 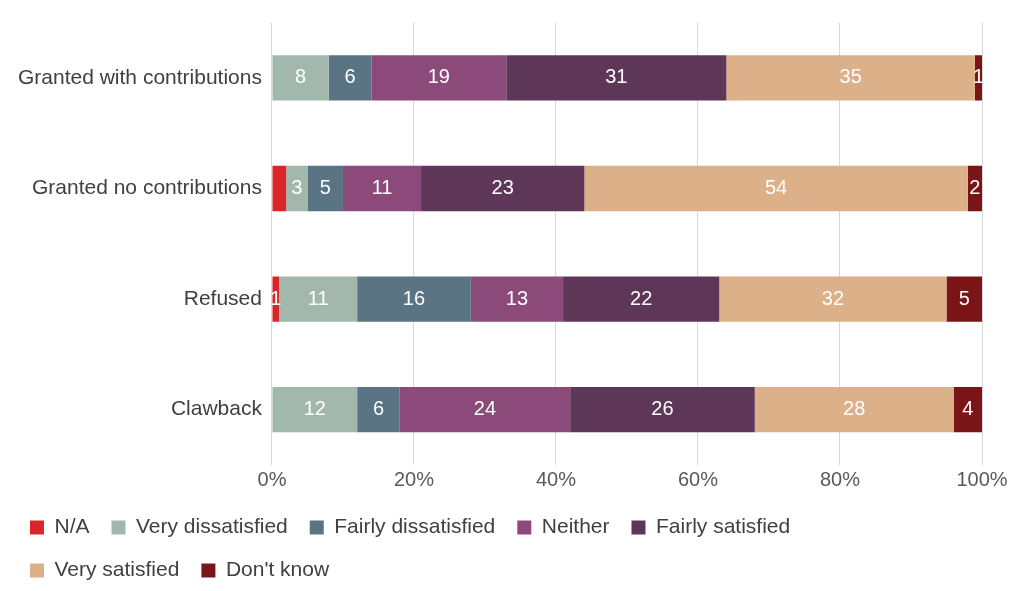 I want to click on data-label: 28, so click(x=854, y=408).